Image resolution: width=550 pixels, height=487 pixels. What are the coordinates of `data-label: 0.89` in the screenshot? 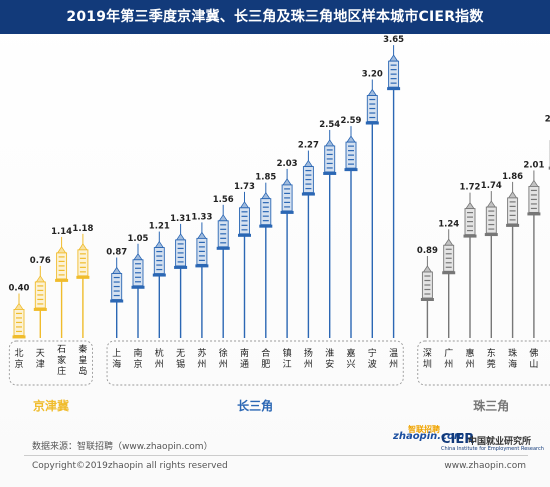 It's located at (427, 251).